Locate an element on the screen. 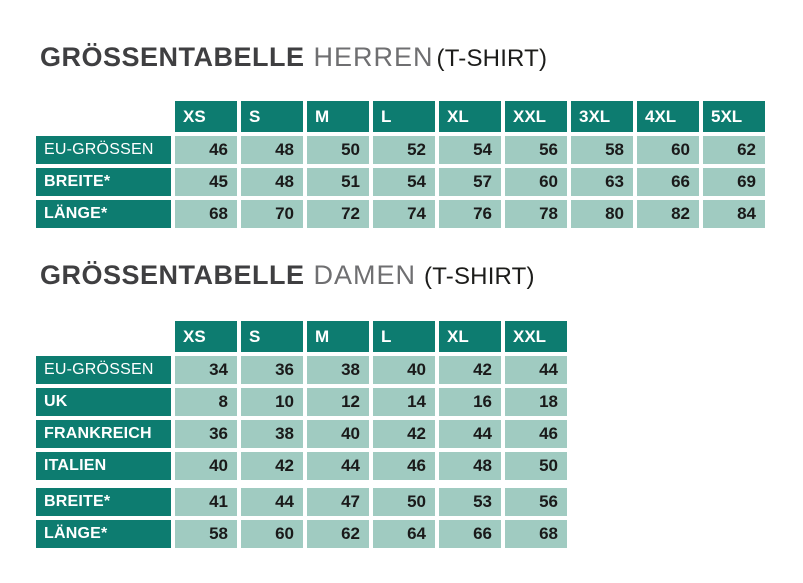 This screenshot has width=803, height=583. size-value-cell: 68 is located at coordinates (536, 534).